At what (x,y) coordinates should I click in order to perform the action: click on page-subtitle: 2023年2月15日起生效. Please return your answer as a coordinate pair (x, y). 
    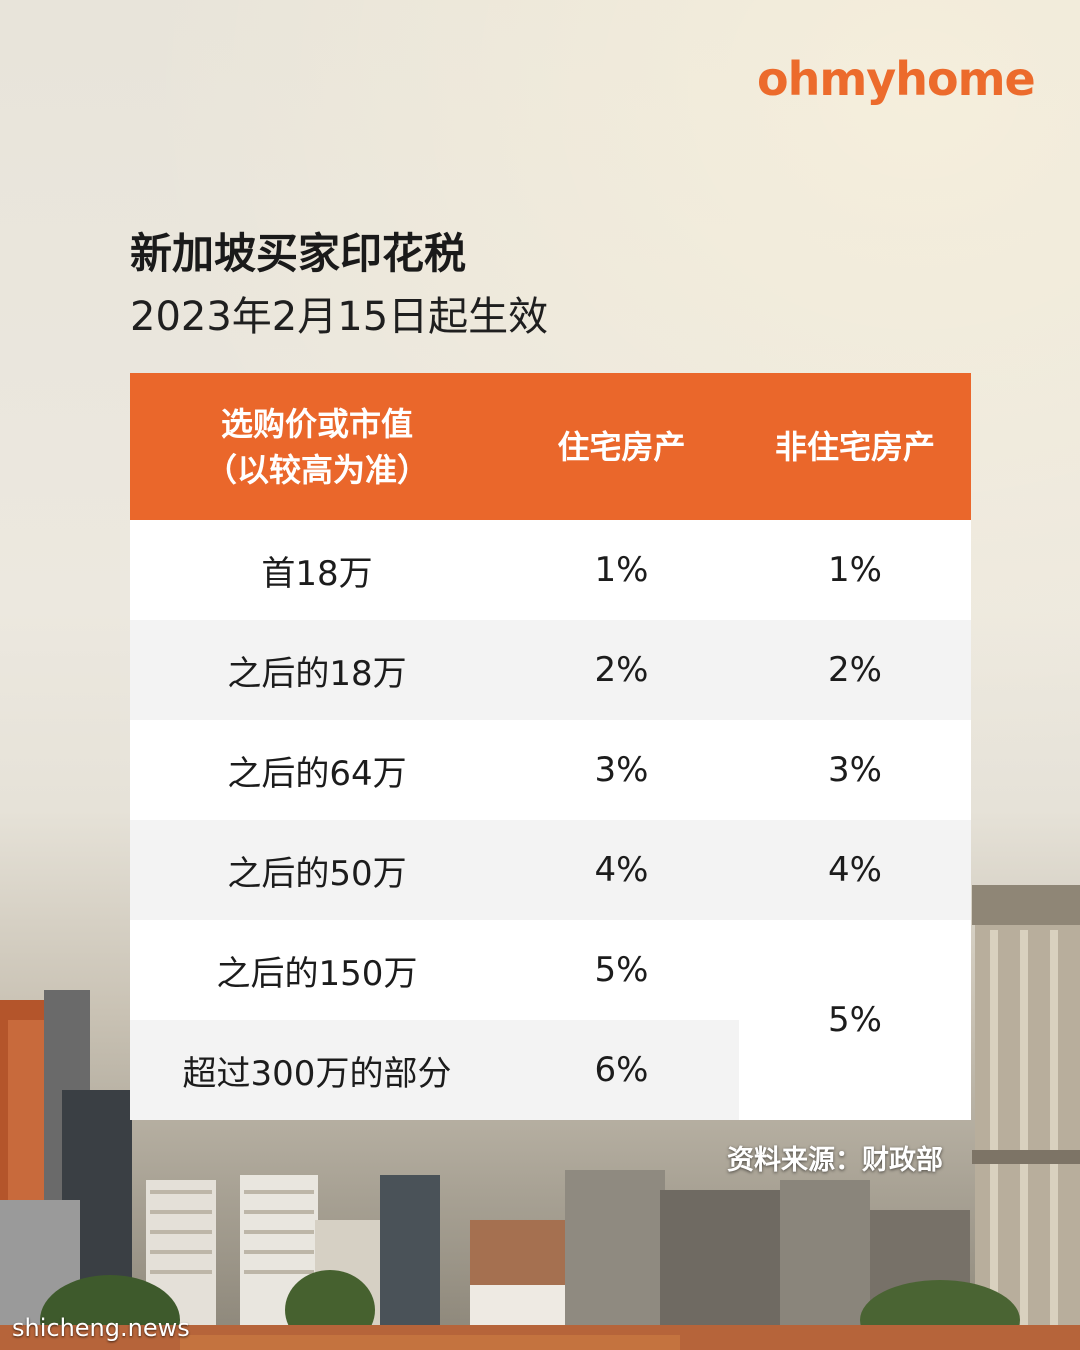
    Looking at the image, I should click on (339, 317).